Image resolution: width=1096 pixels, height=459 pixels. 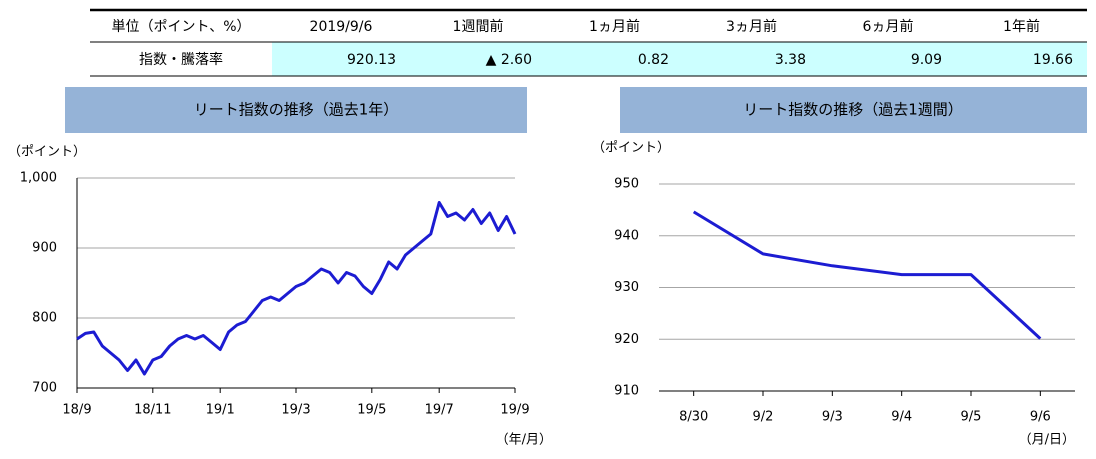 I want to click on table-header: 2019/9/6, so click(x=341, y=27).